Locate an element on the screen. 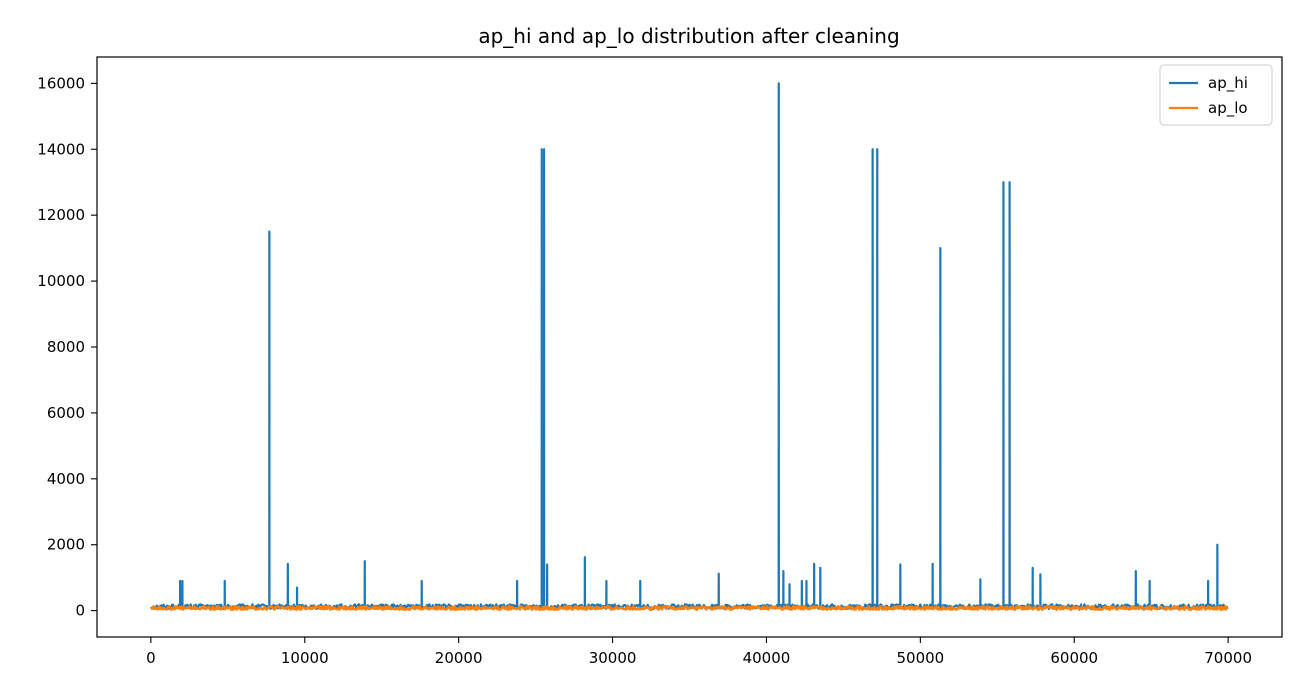 Image resolution: width=1315 pixels, height=699 pixels. x-tick-label: 20000 is located at coordinates (459, 658).